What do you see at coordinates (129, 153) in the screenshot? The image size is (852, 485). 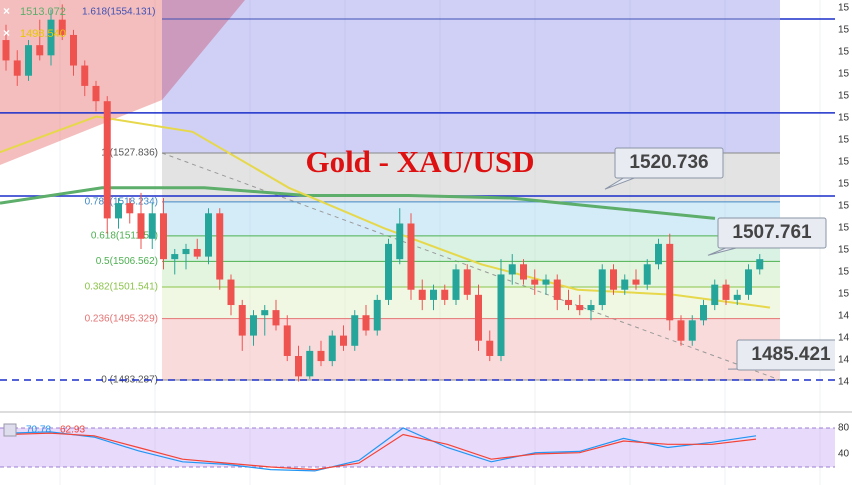 I see `fib-label: 1 (1527.836)` at bounding box center [129, 153].